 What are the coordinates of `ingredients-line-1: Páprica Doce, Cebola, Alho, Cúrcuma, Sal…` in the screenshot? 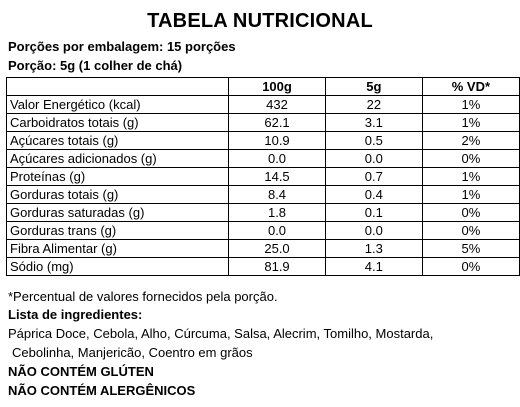 It's located at (221, 333).